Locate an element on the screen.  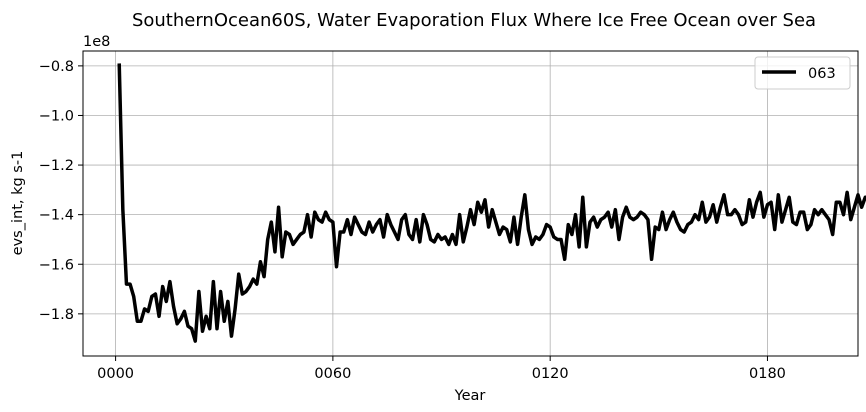
y-tick-label: −1.2 is located at coordinates (56, 166).